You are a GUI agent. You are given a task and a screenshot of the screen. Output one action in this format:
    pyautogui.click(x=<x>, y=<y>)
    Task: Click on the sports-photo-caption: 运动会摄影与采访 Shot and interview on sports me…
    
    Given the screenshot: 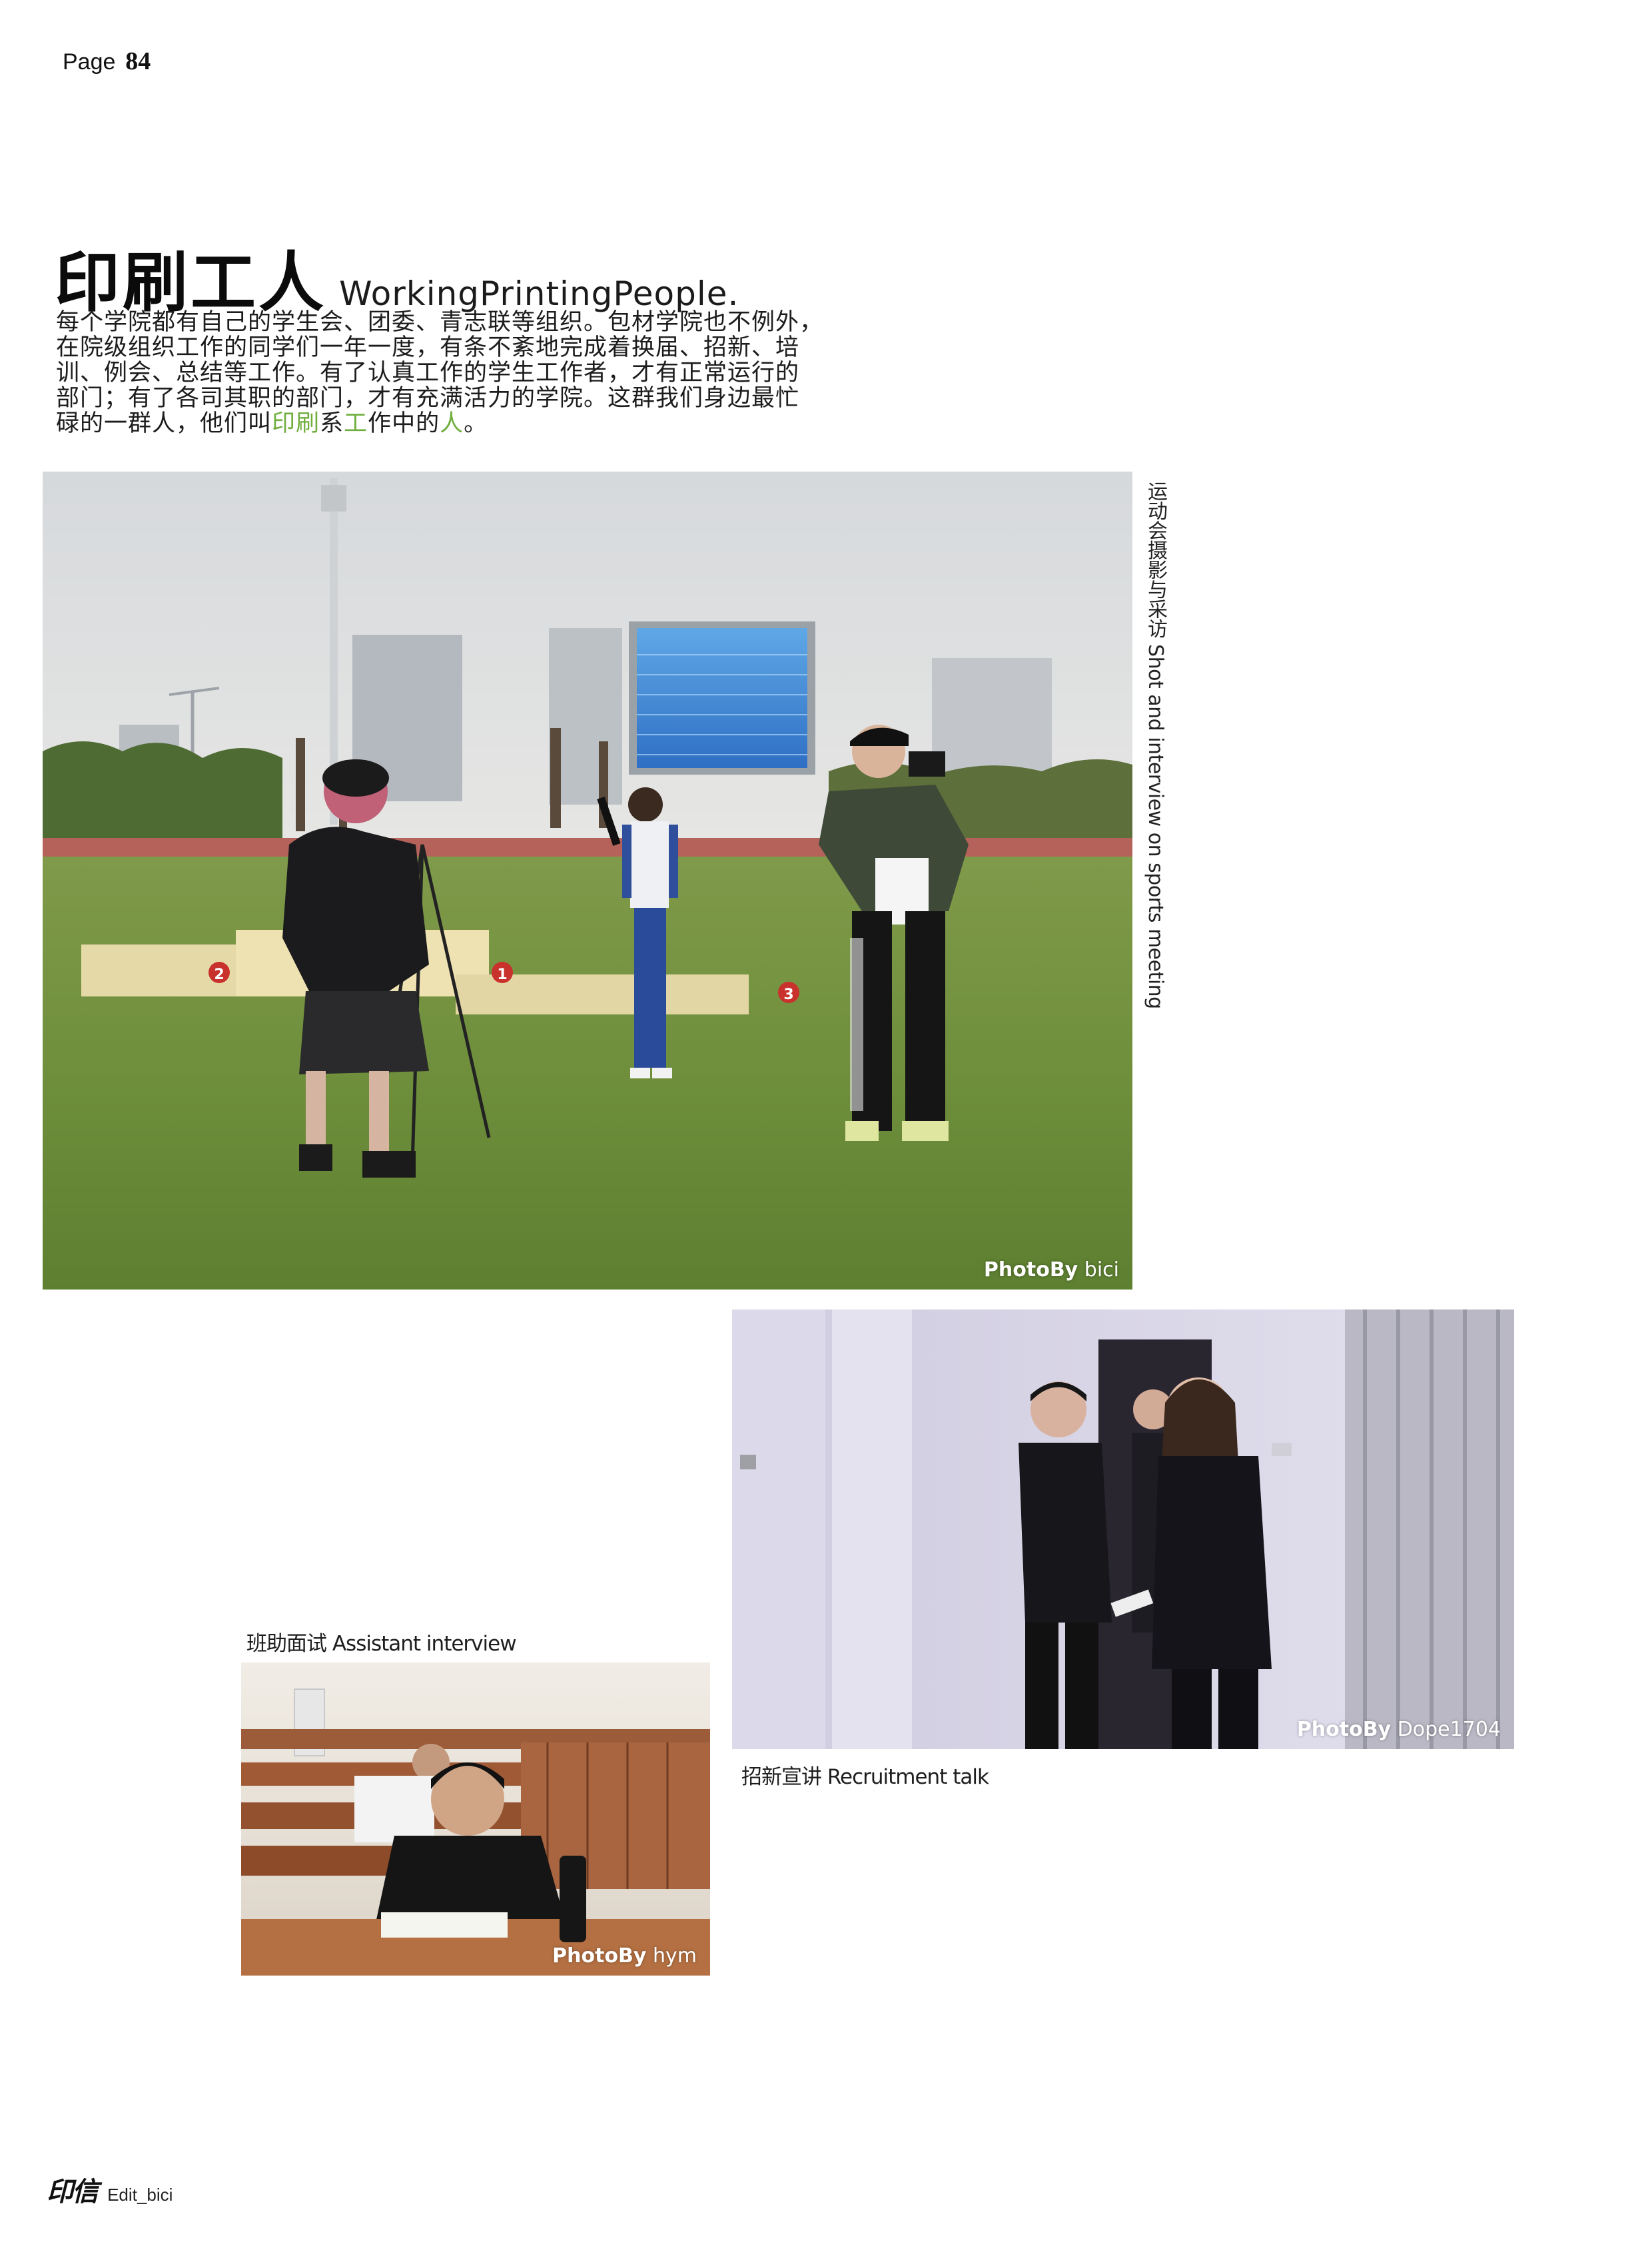 What is the action you would take?
    pyautogui.click(x=1155, y=745)
    